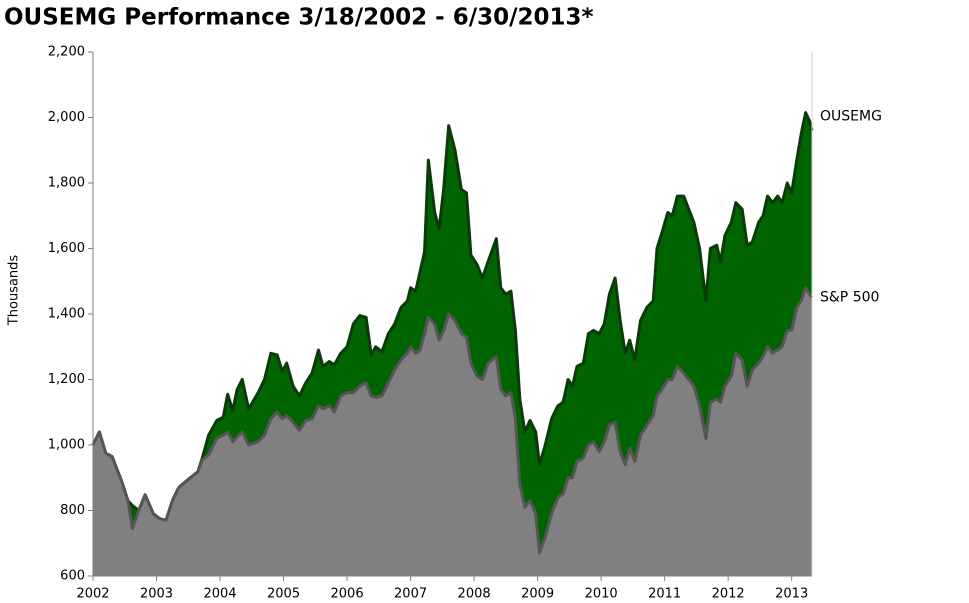 The height and width of the screenshot is (603, 969). Describe the element at coordinates (849, 298) in the screenshot. I see `series-label: S&P 500` at that location.